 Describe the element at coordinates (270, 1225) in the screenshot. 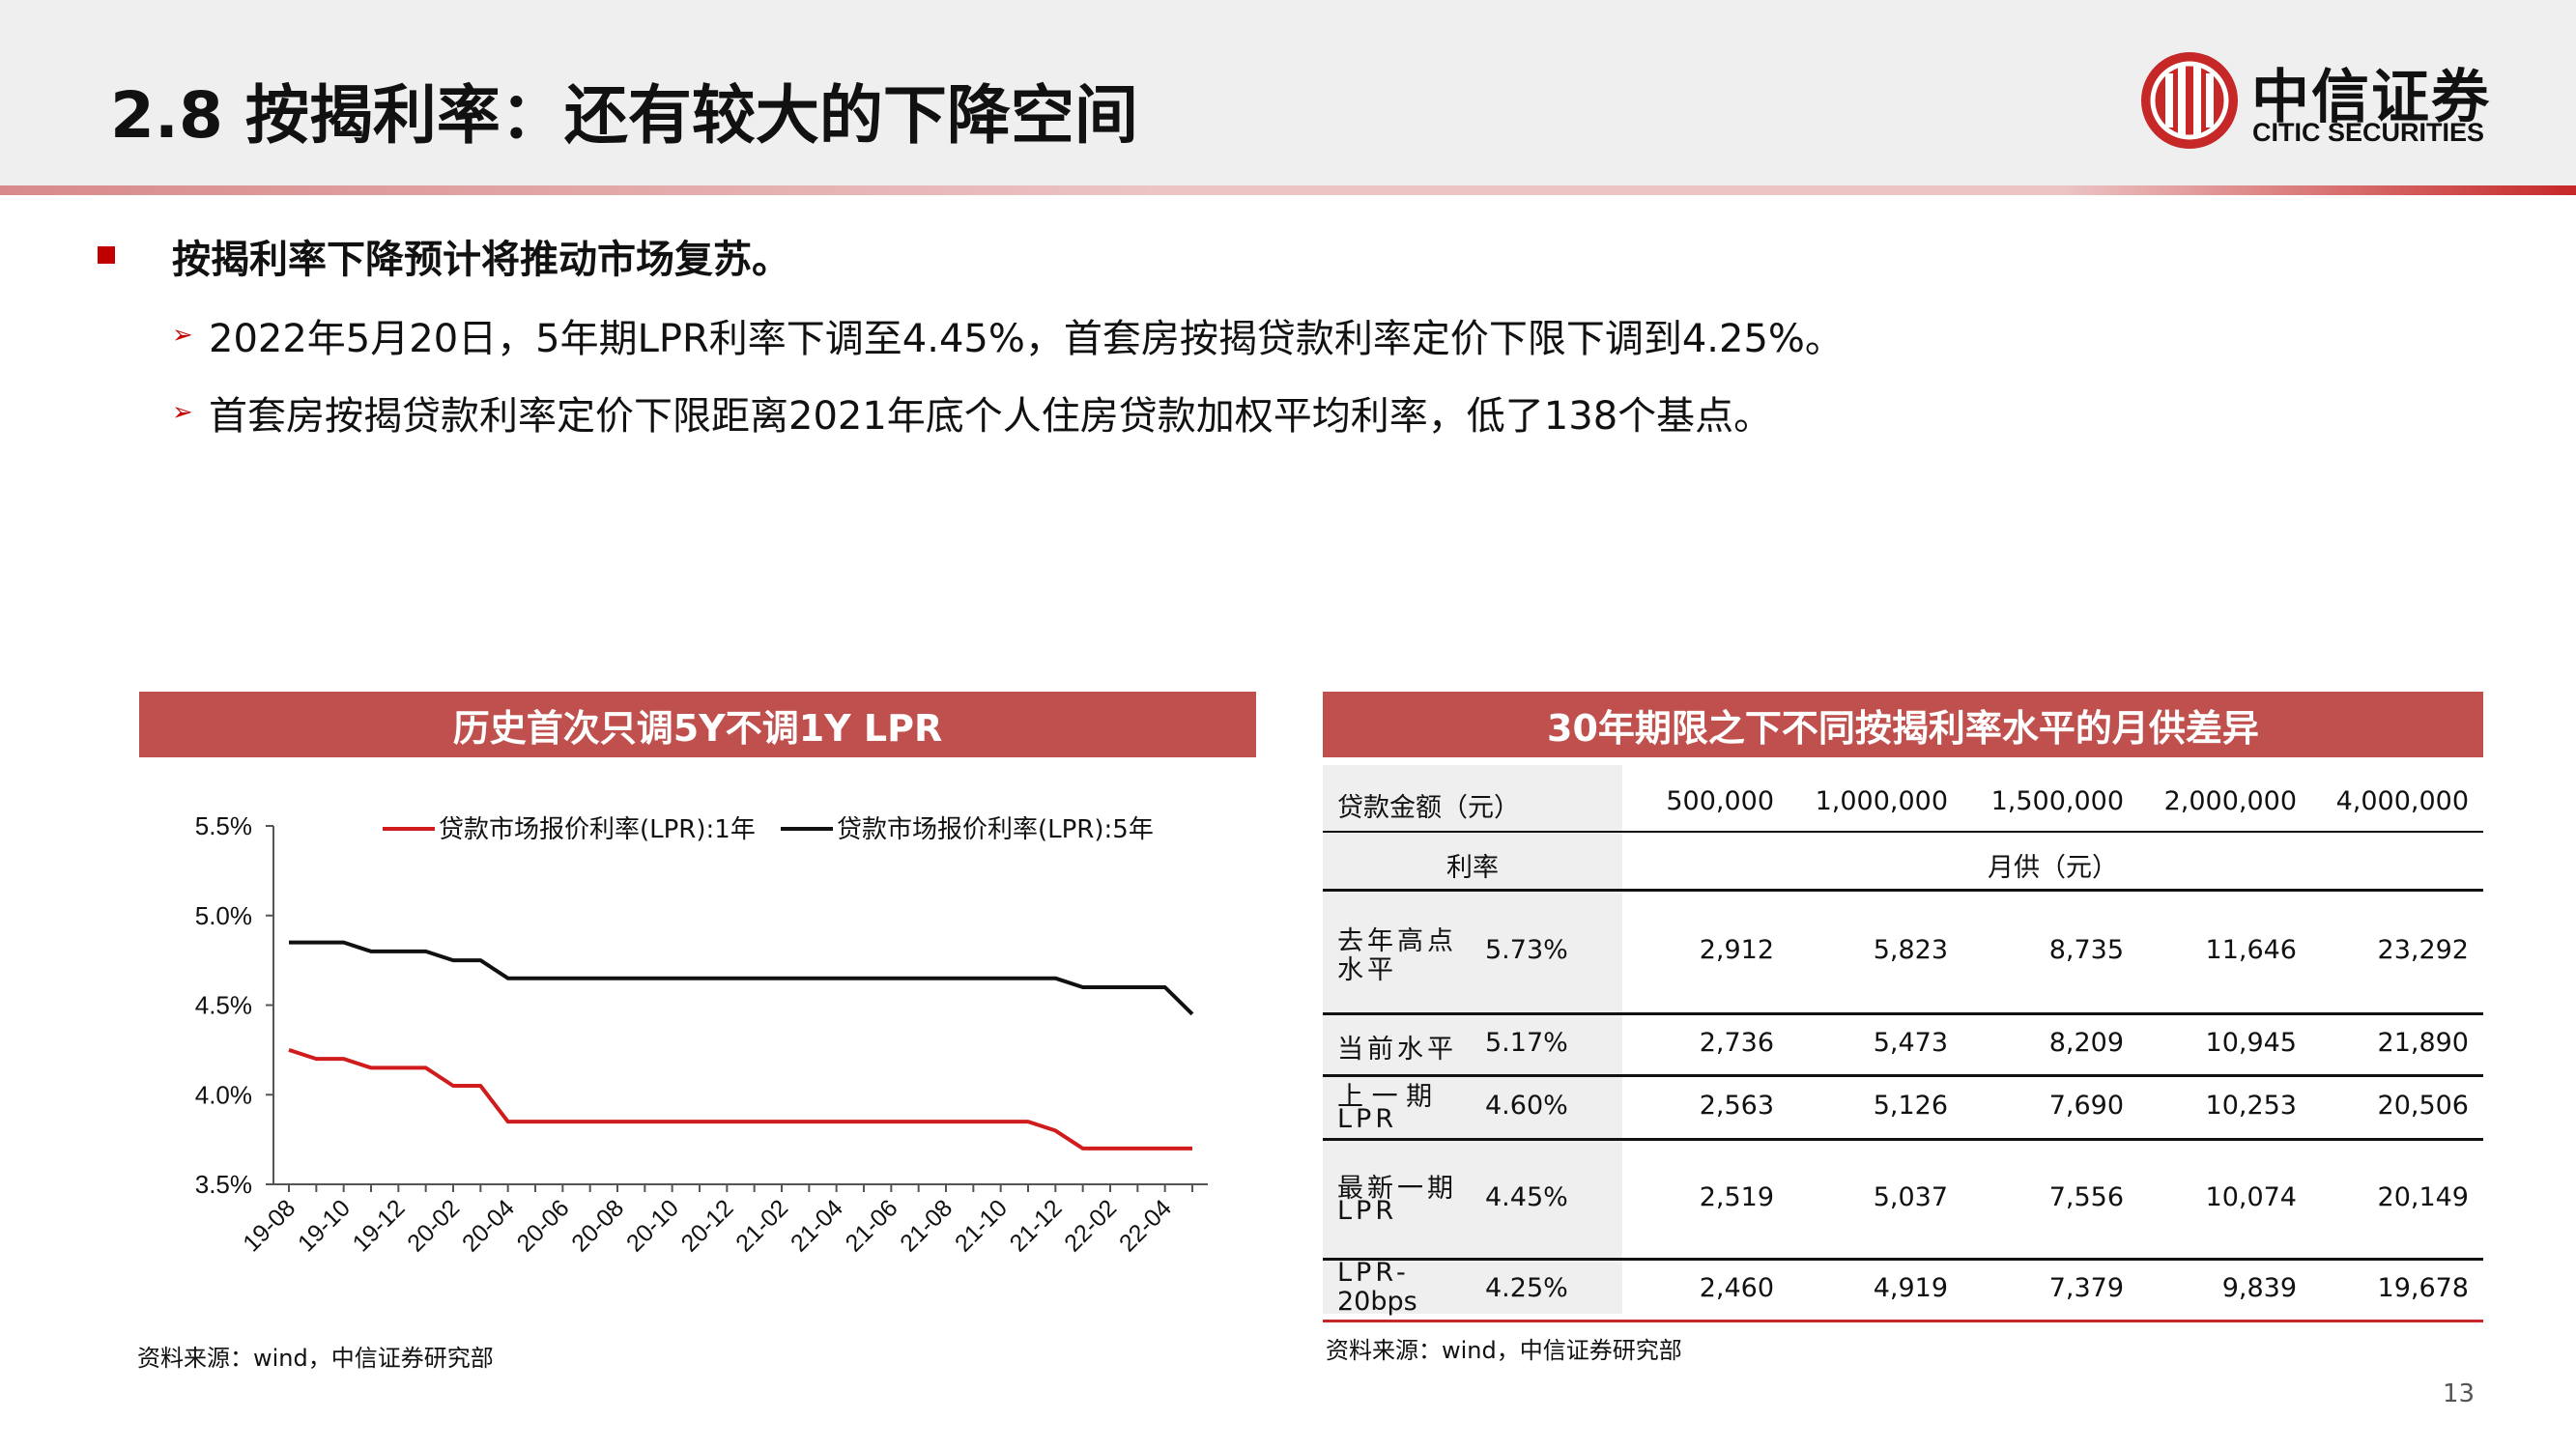

I see `x-tick-label: 19-08` at that location.